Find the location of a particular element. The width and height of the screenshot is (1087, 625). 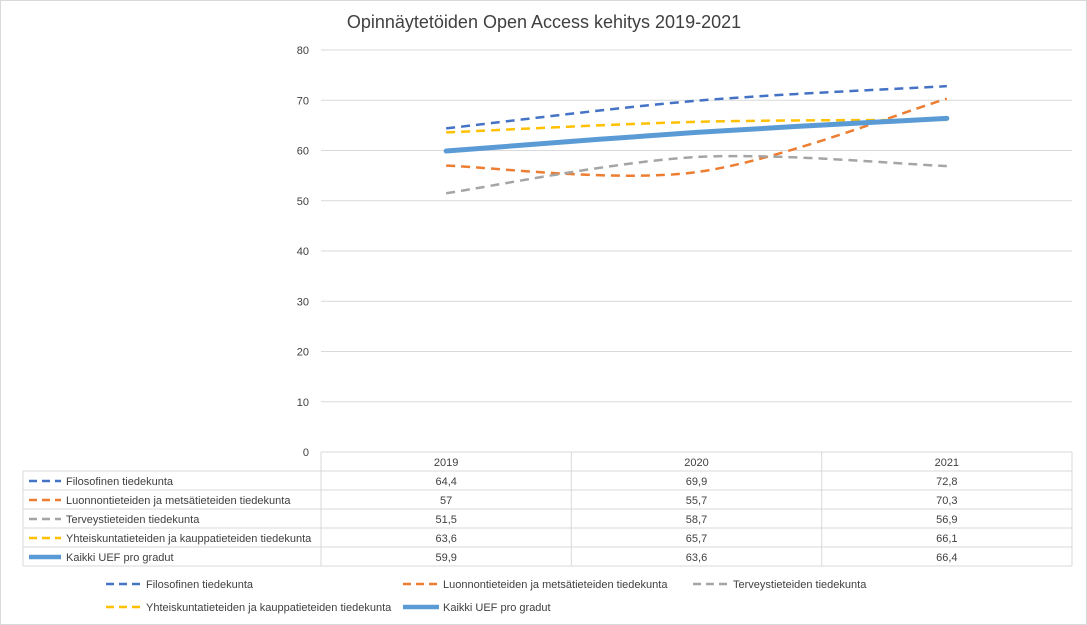

table-cell-value: 66,4 is located at coordinates (946, 558).